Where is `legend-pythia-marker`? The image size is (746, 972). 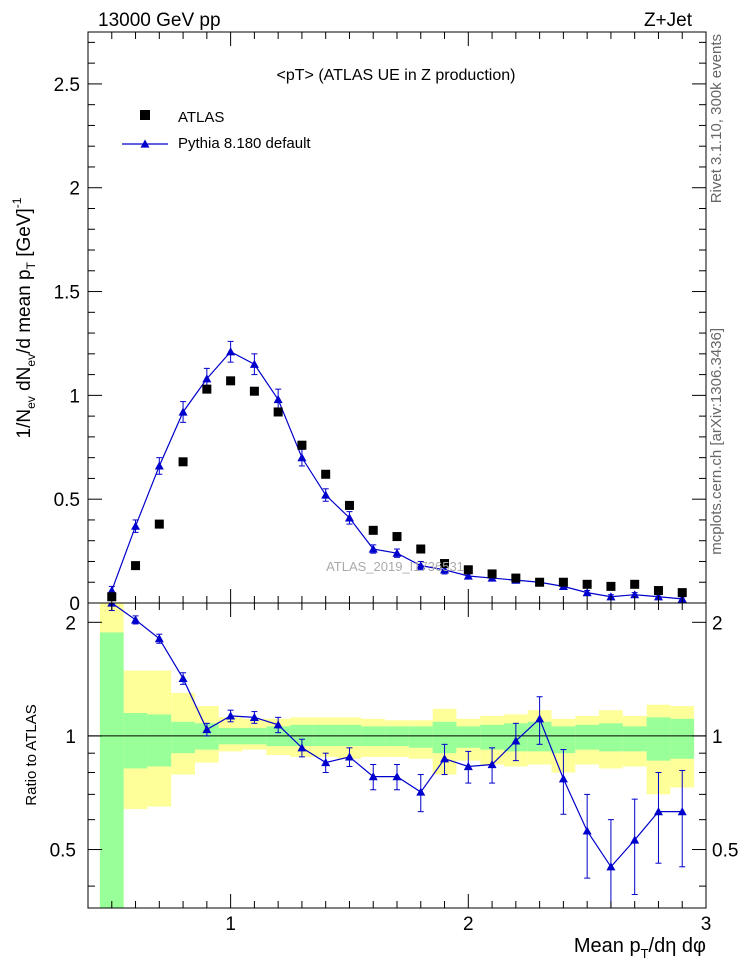
legend-pythia-marker is located at coordinates (145, 143).